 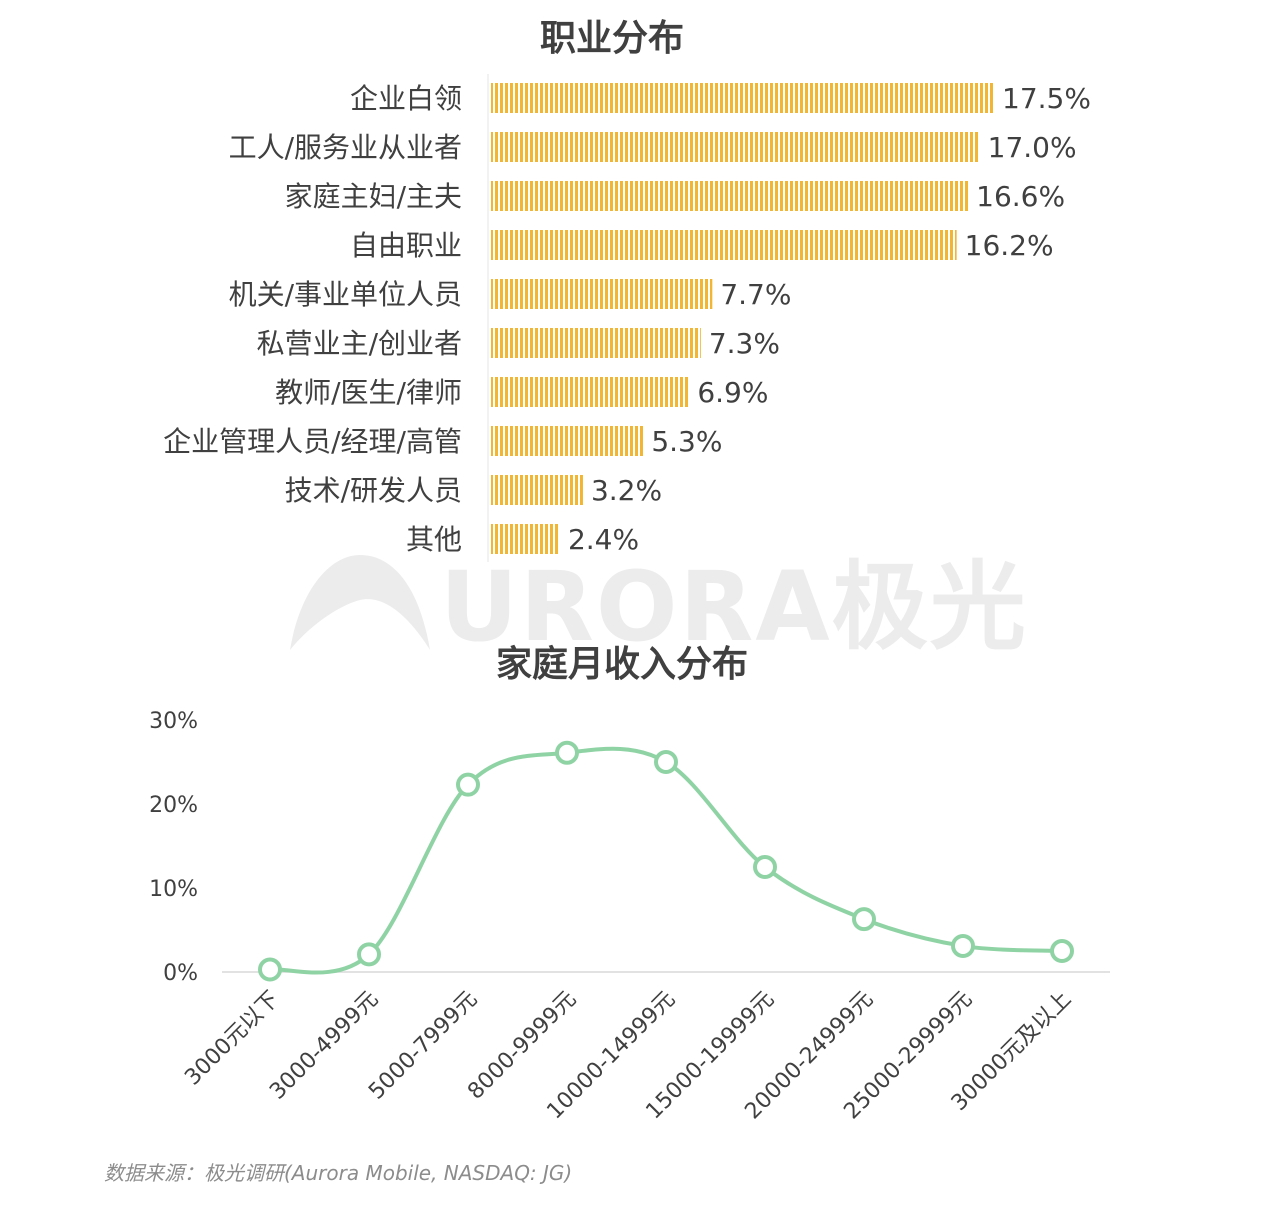 I want to click on income-y-tick-label: 10%, so click(x=173, y=889).